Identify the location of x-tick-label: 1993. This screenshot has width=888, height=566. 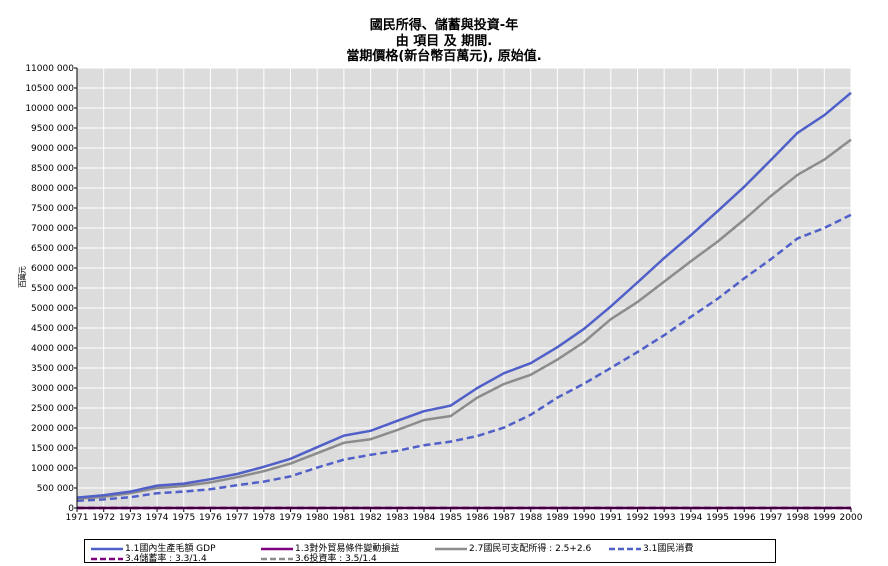
(664, 518).